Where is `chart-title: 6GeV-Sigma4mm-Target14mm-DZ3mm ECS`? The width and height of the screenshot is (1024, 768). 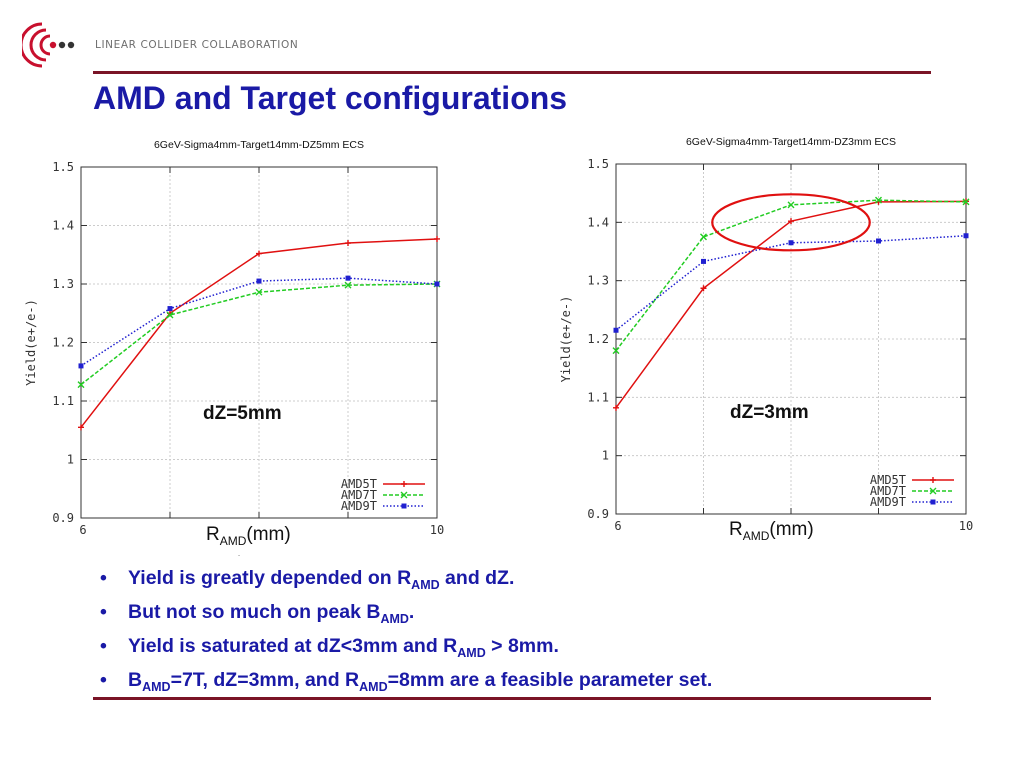 chart-title: 6GeV-Sigma4mm-Target14mm-DZ3mm ECS is located at coordinates (791, 142).